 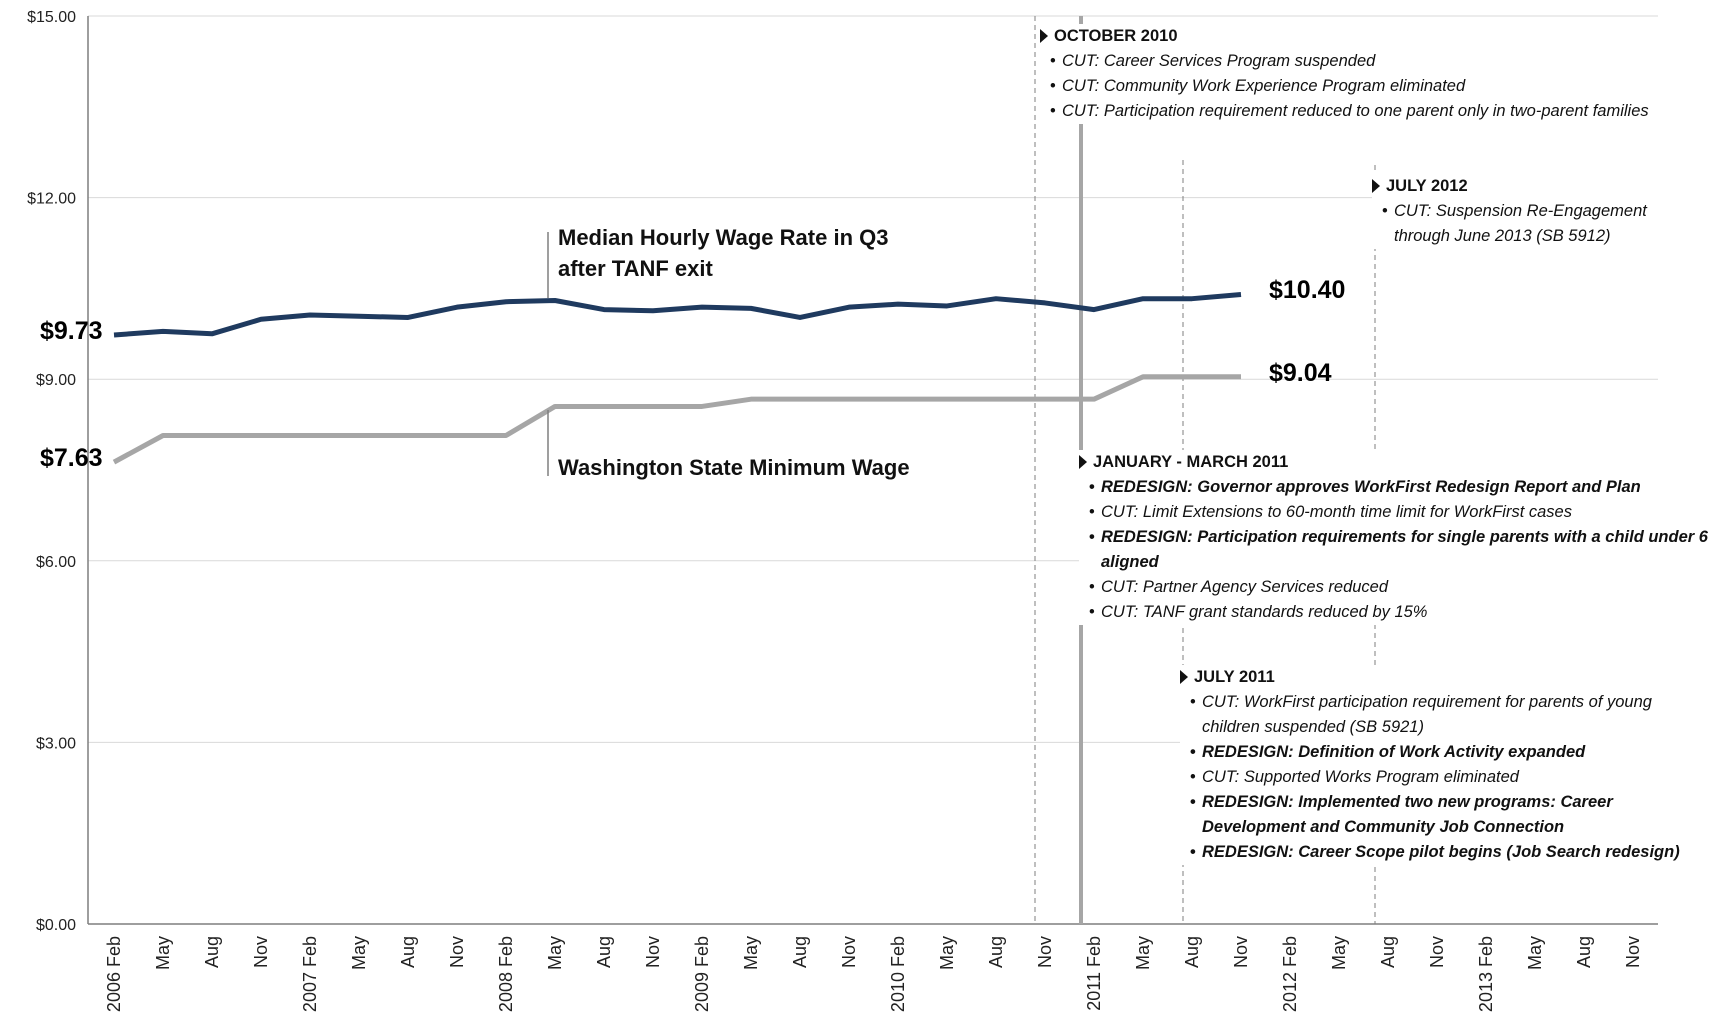 What do you see at coordinates (734, 467) in the screenshot?
I see `series-label: Washington State Minimum Wage` at bounding box center [734, 467].